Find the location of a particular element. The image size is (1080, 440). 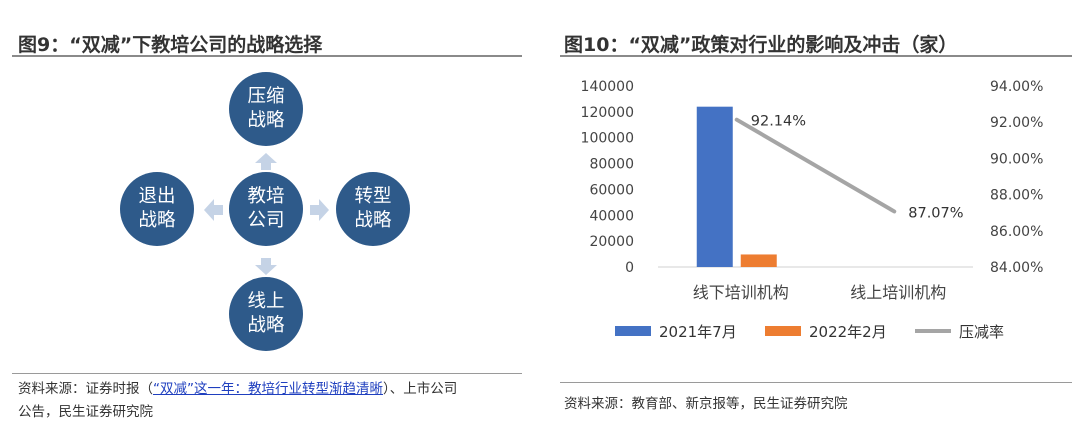

legend-label-压减率: 压减率 is located at coordinates (981, 332).